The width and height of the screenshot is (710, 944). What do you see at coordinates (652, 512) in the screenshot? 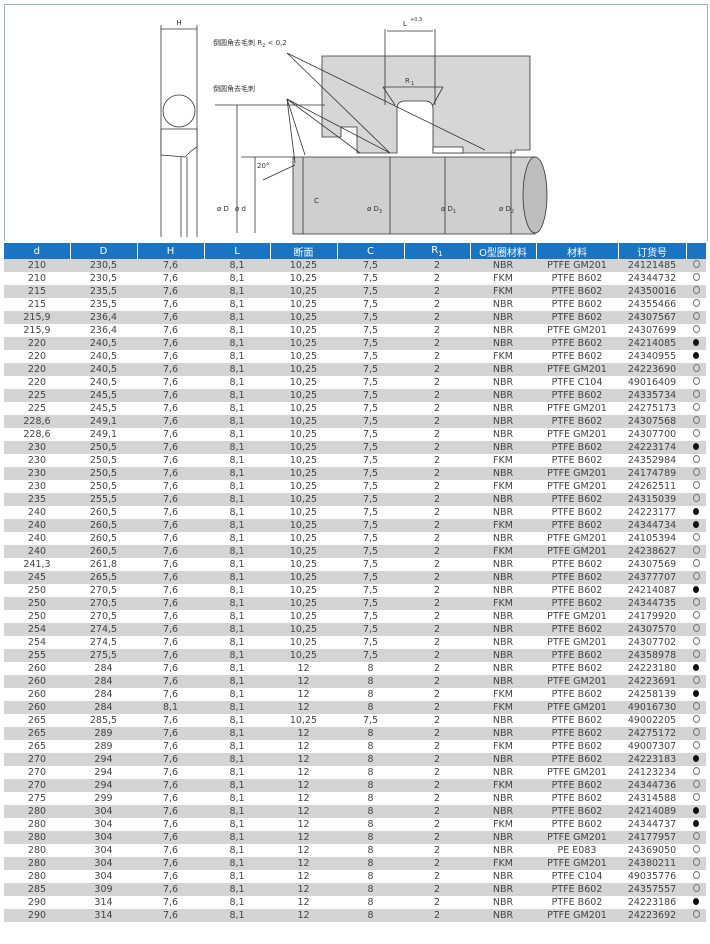
I see `cell-order-number: 24223177` at bounding box center [652, 512].